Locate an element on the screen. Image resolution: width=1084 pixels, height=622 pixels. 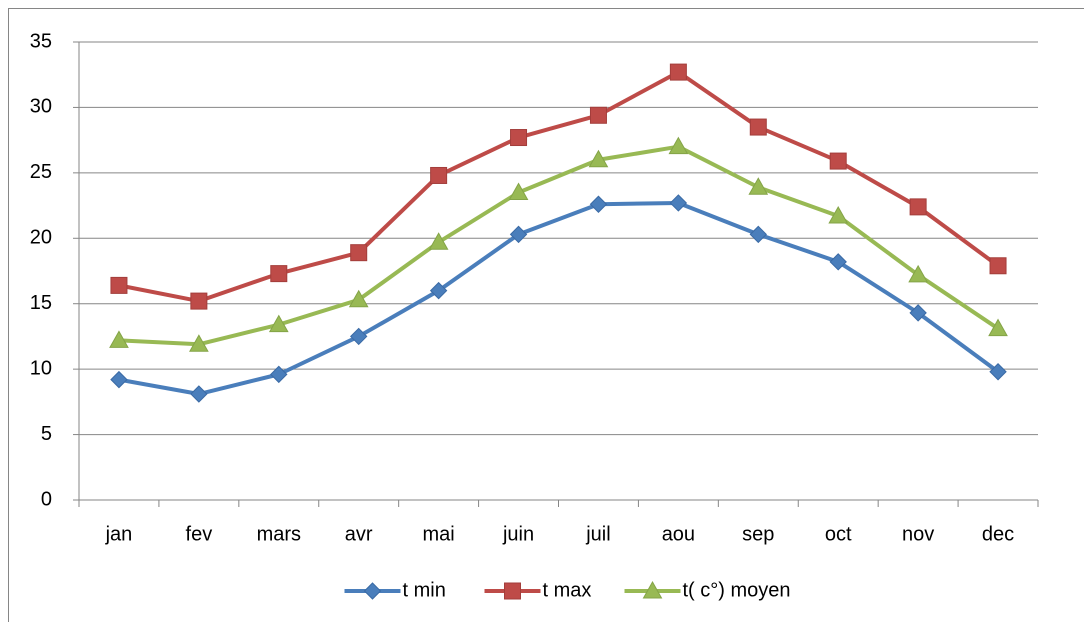
y-tick-label: 5 is located at coordinates (46, 434).